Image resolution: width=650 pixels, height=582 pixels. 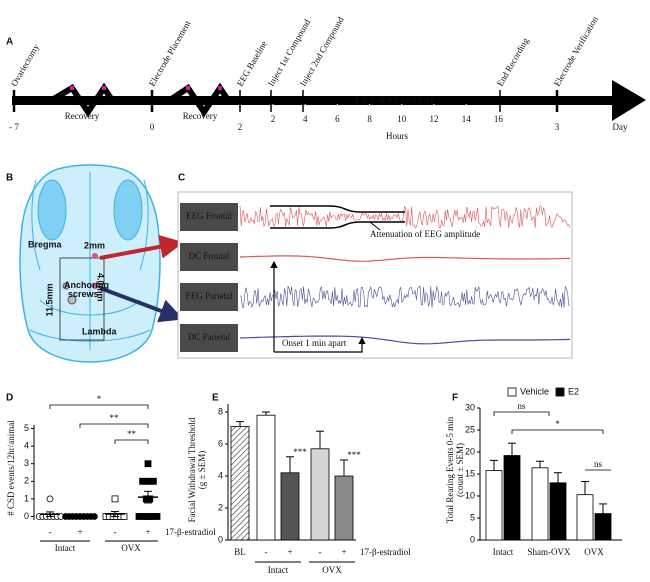 I want to click on panel-letter: B, so click(x=9, y=178).